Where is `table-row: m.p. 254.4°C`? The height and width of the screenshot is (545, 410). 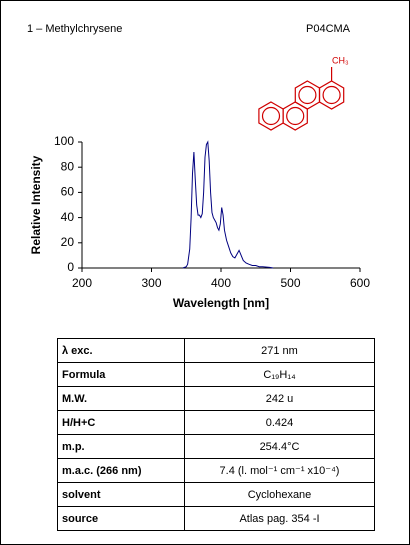
table-row: m.p. 254.4°C is located at coordinates (216, 446).